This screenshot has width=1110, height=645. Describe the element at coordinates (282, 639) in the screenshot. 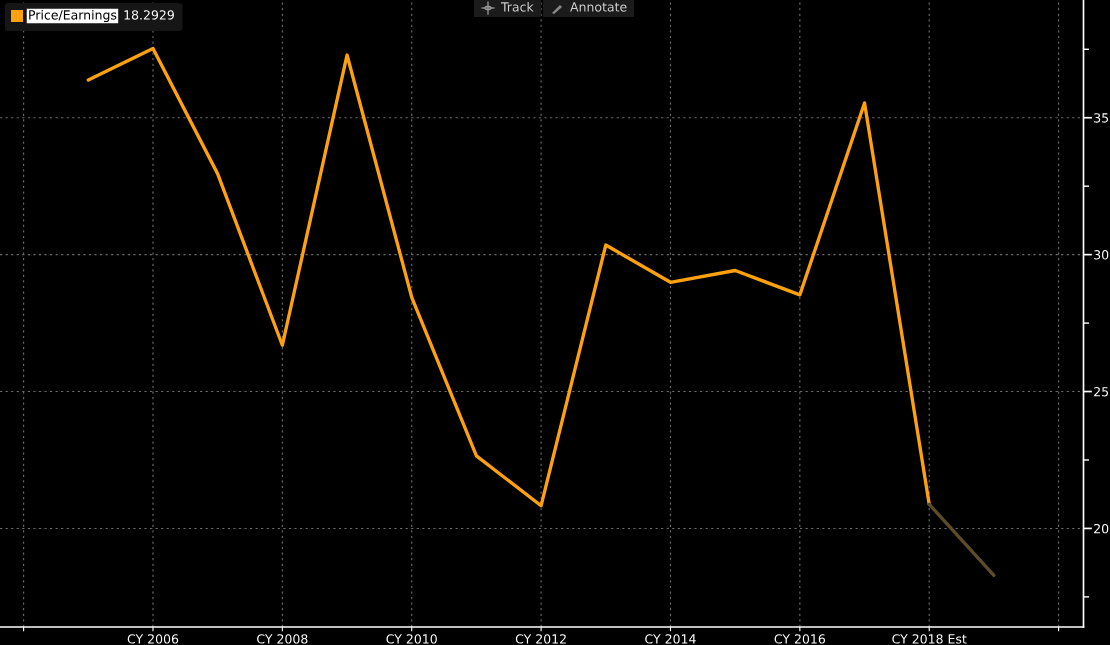

I see `x-tick-label: CY 2008` at that location.